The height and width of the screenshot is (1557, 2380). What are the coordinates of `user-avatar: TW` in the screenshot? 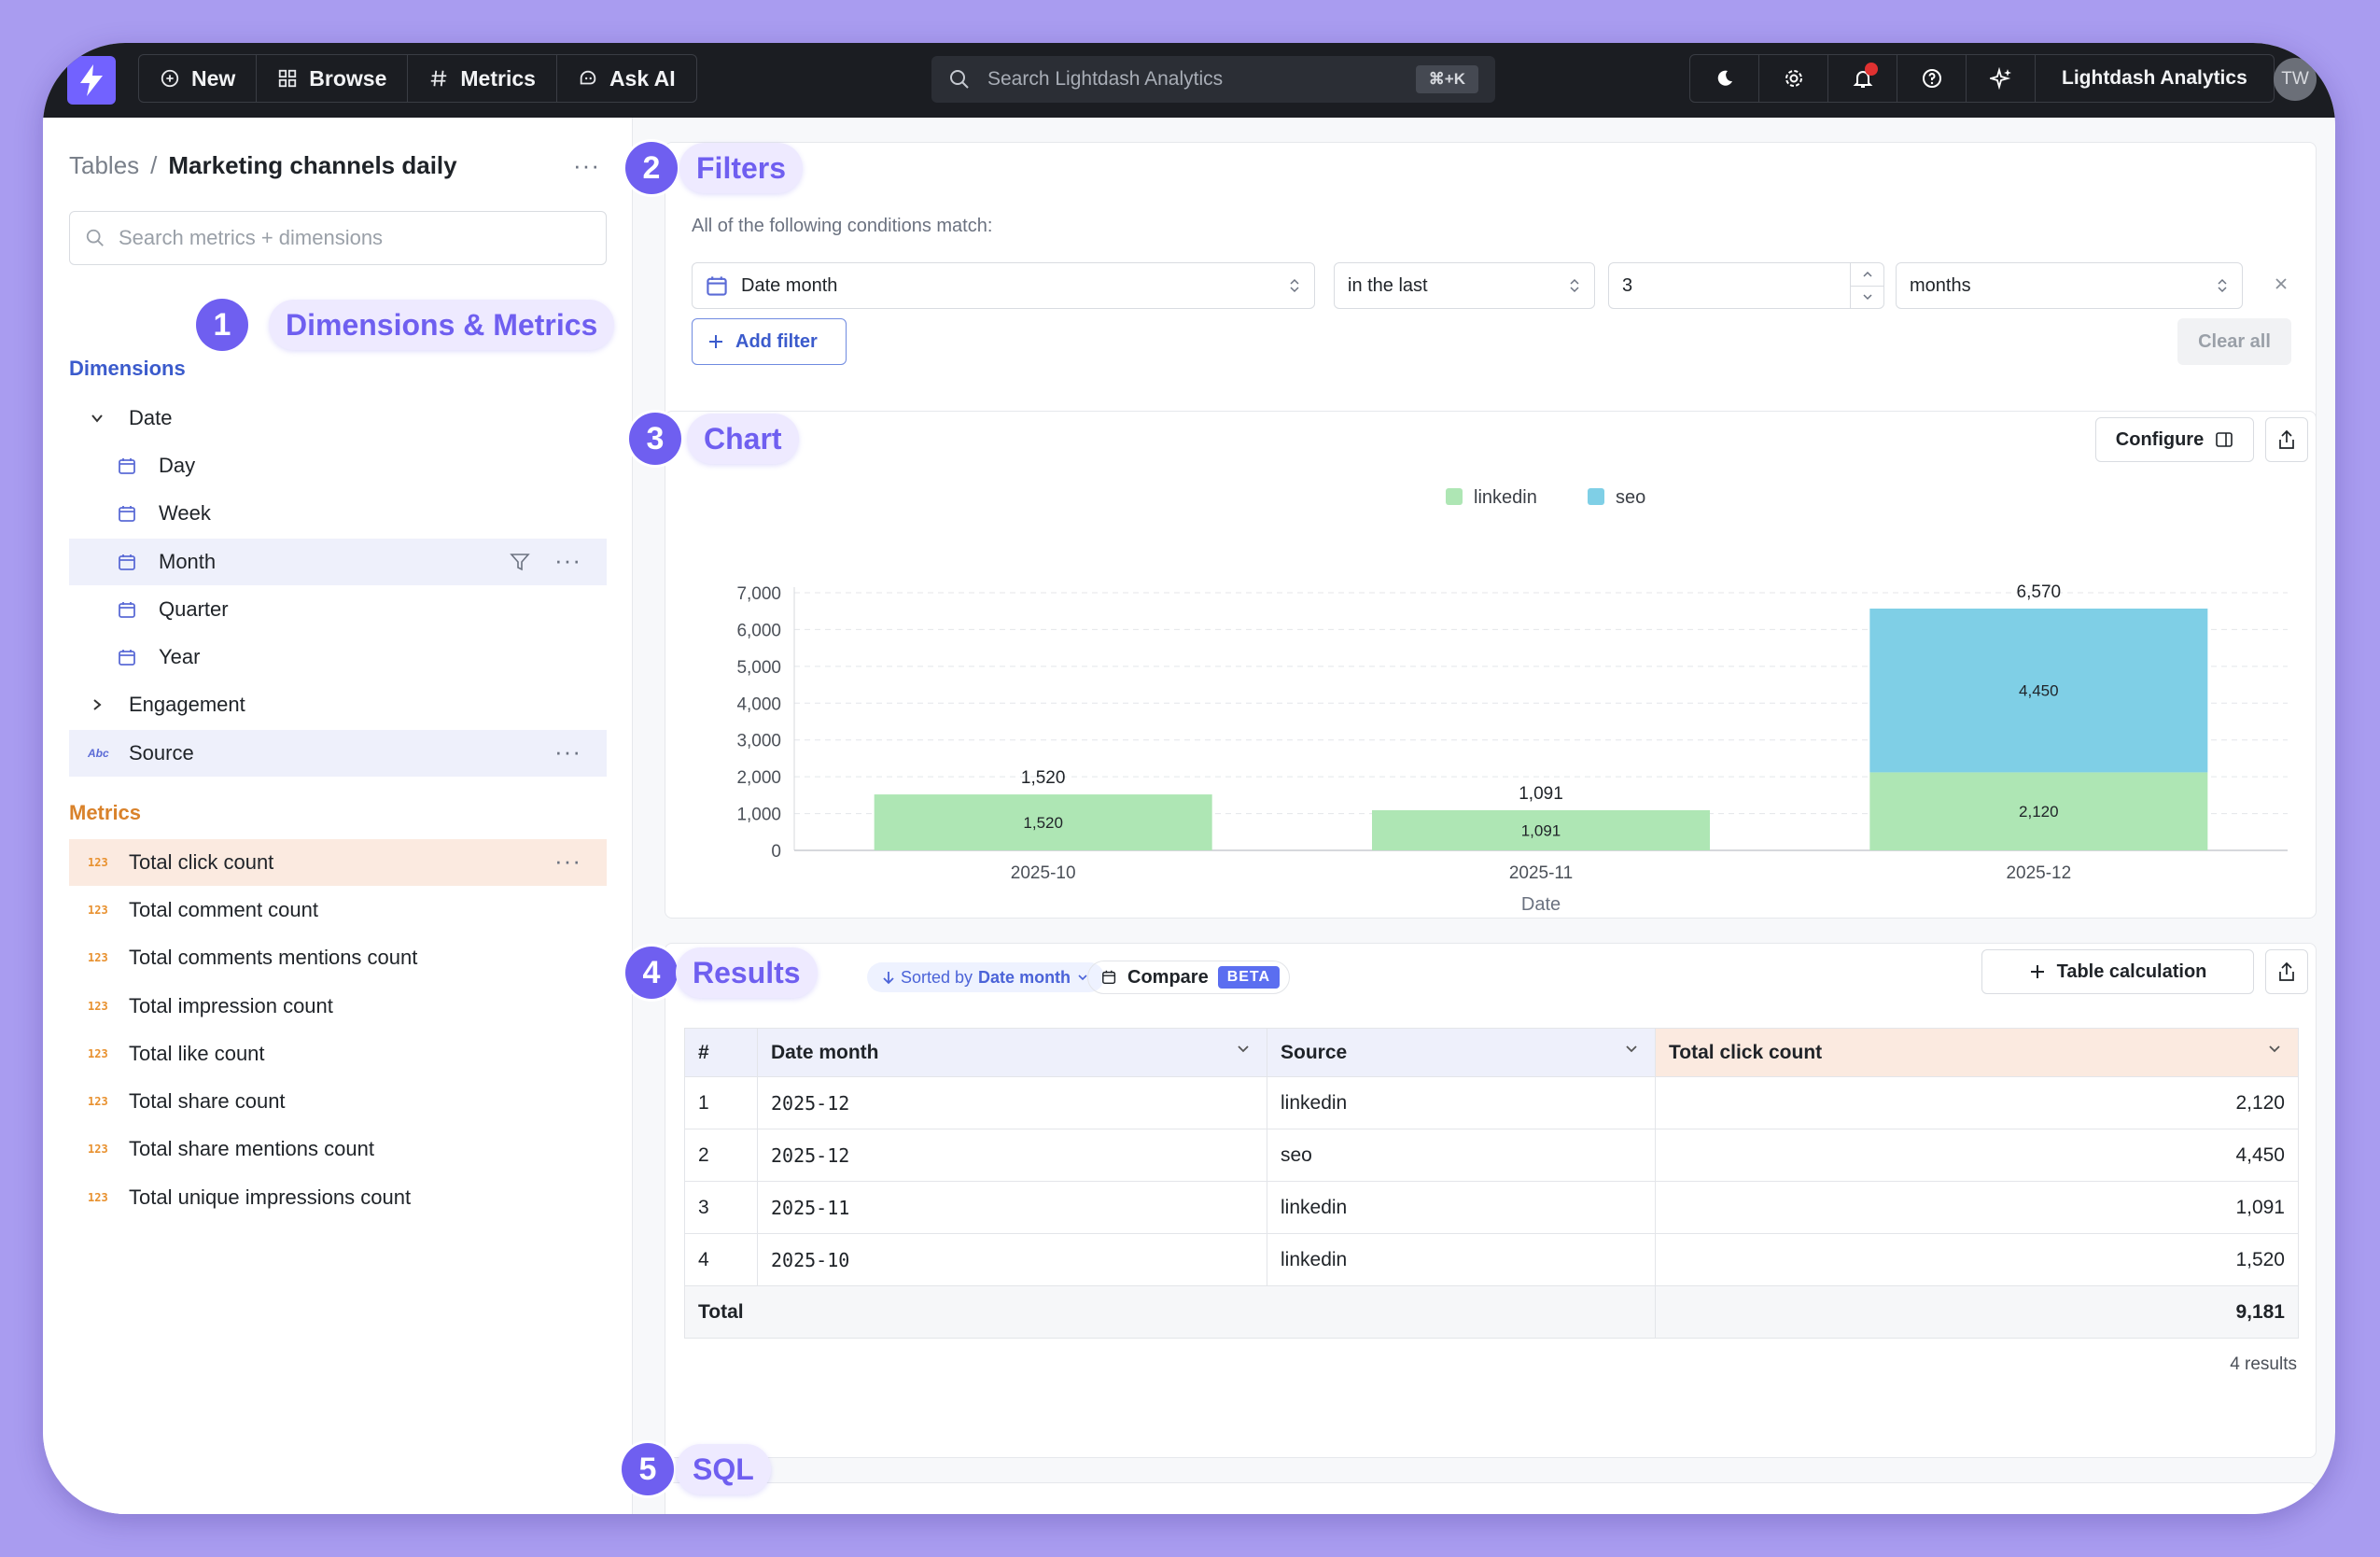 It's located at (2295, 79).